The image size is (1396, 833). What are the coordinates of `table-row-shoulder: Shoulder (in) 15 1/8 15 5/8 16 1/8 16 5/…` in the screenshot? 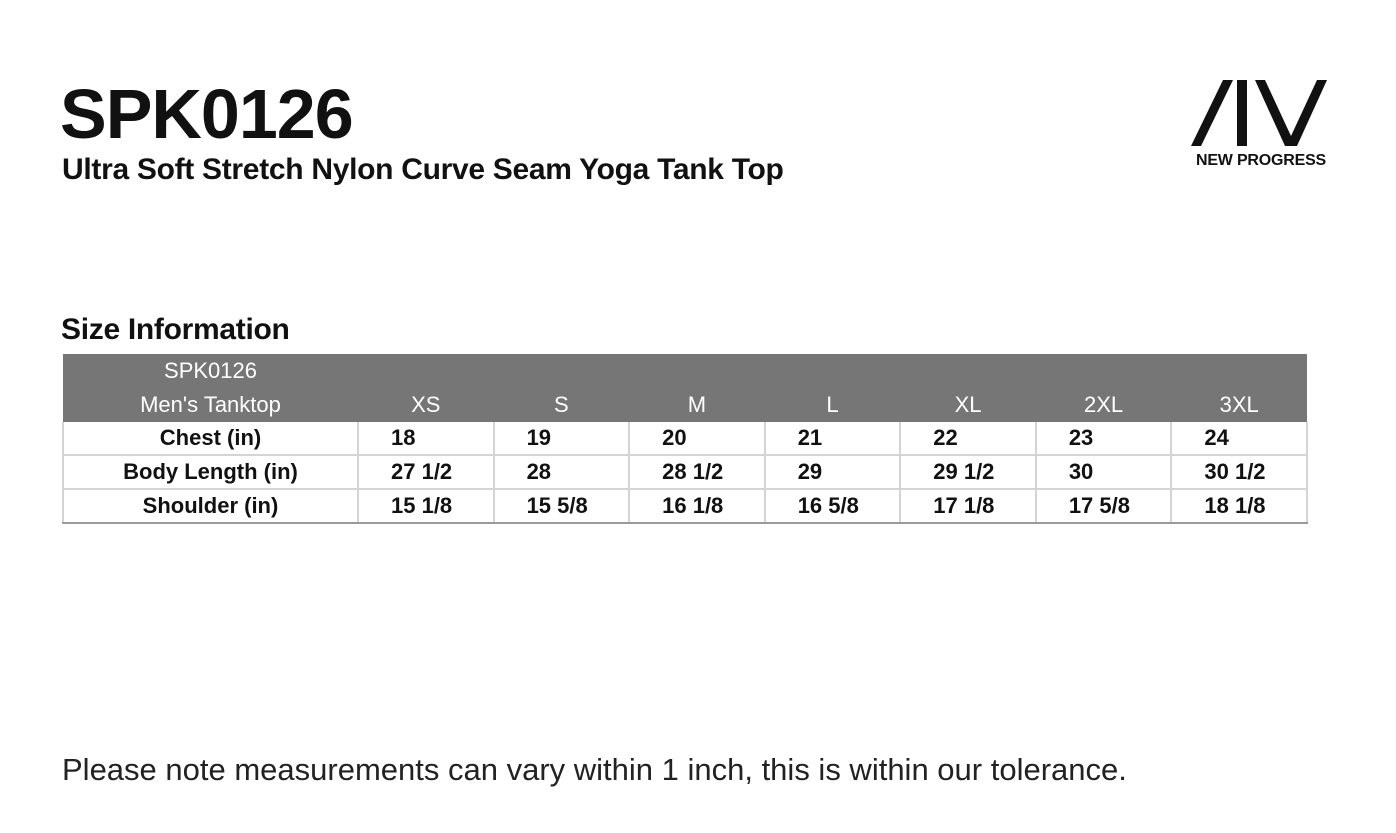 It's located at (685, 506).